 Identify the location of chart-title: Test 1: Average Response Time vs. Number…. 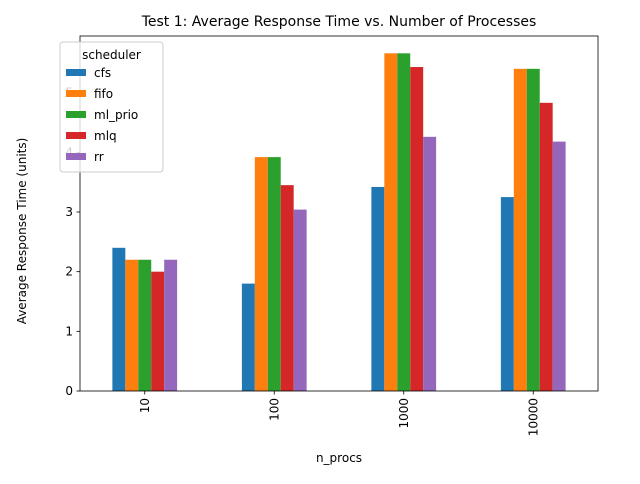
(339, 22).